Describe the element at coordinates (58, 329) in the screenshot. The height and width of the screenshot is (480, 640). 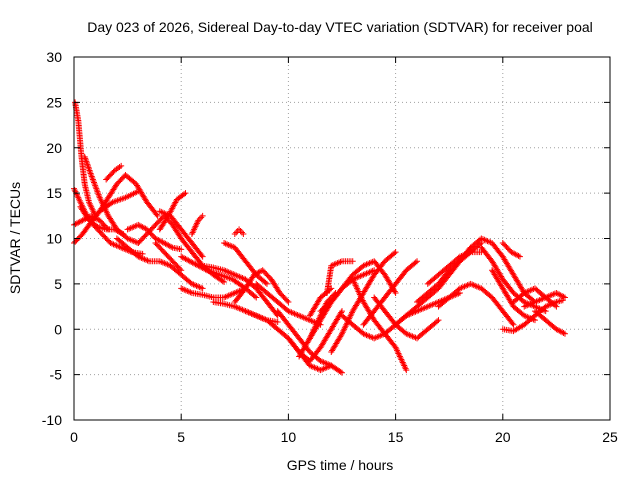
I see `y-tick-label: 0` at that location.